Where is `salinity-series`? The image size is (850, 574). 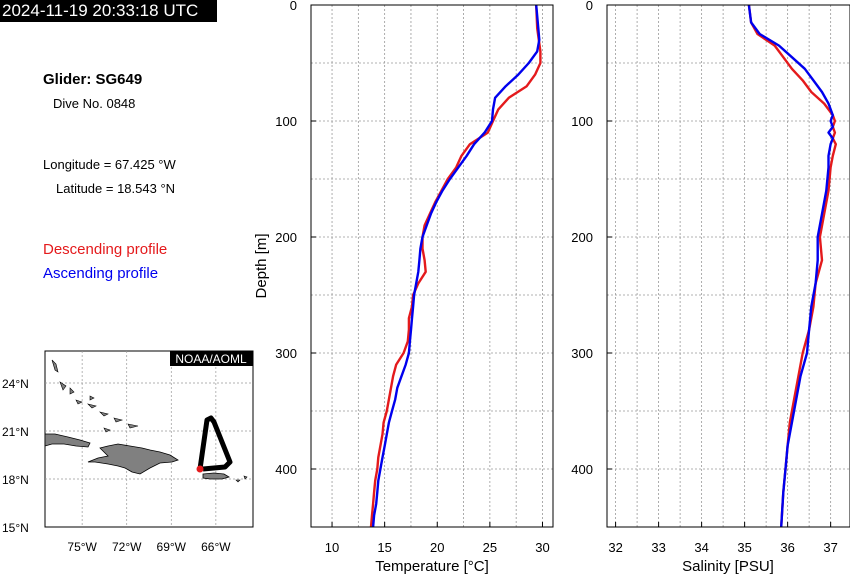
salinity-series is located at coordinates (792, 266).